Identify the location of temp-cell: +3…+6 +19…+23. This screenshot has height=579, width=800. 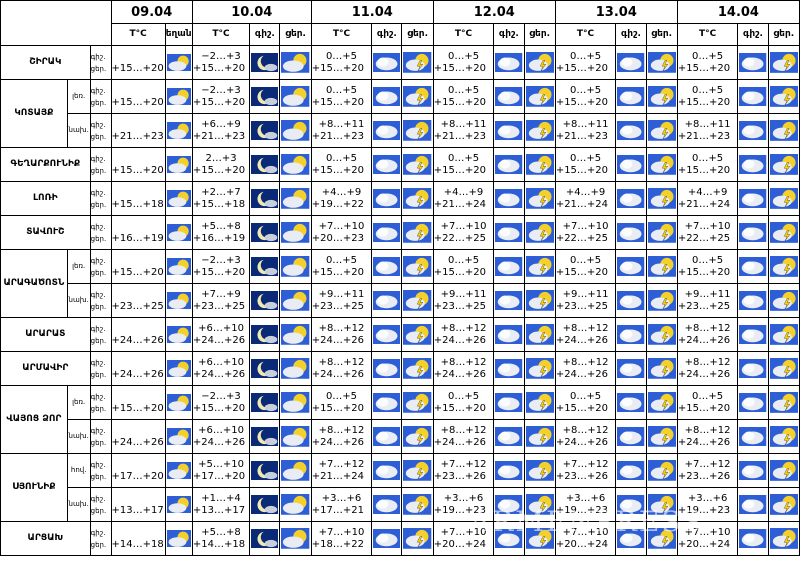
(463, 504).